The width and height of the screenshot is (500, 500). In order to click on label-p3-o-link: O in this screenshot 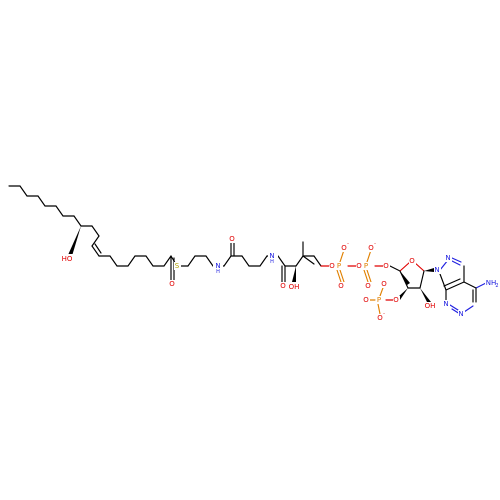, I will do `click(396, 300)`.